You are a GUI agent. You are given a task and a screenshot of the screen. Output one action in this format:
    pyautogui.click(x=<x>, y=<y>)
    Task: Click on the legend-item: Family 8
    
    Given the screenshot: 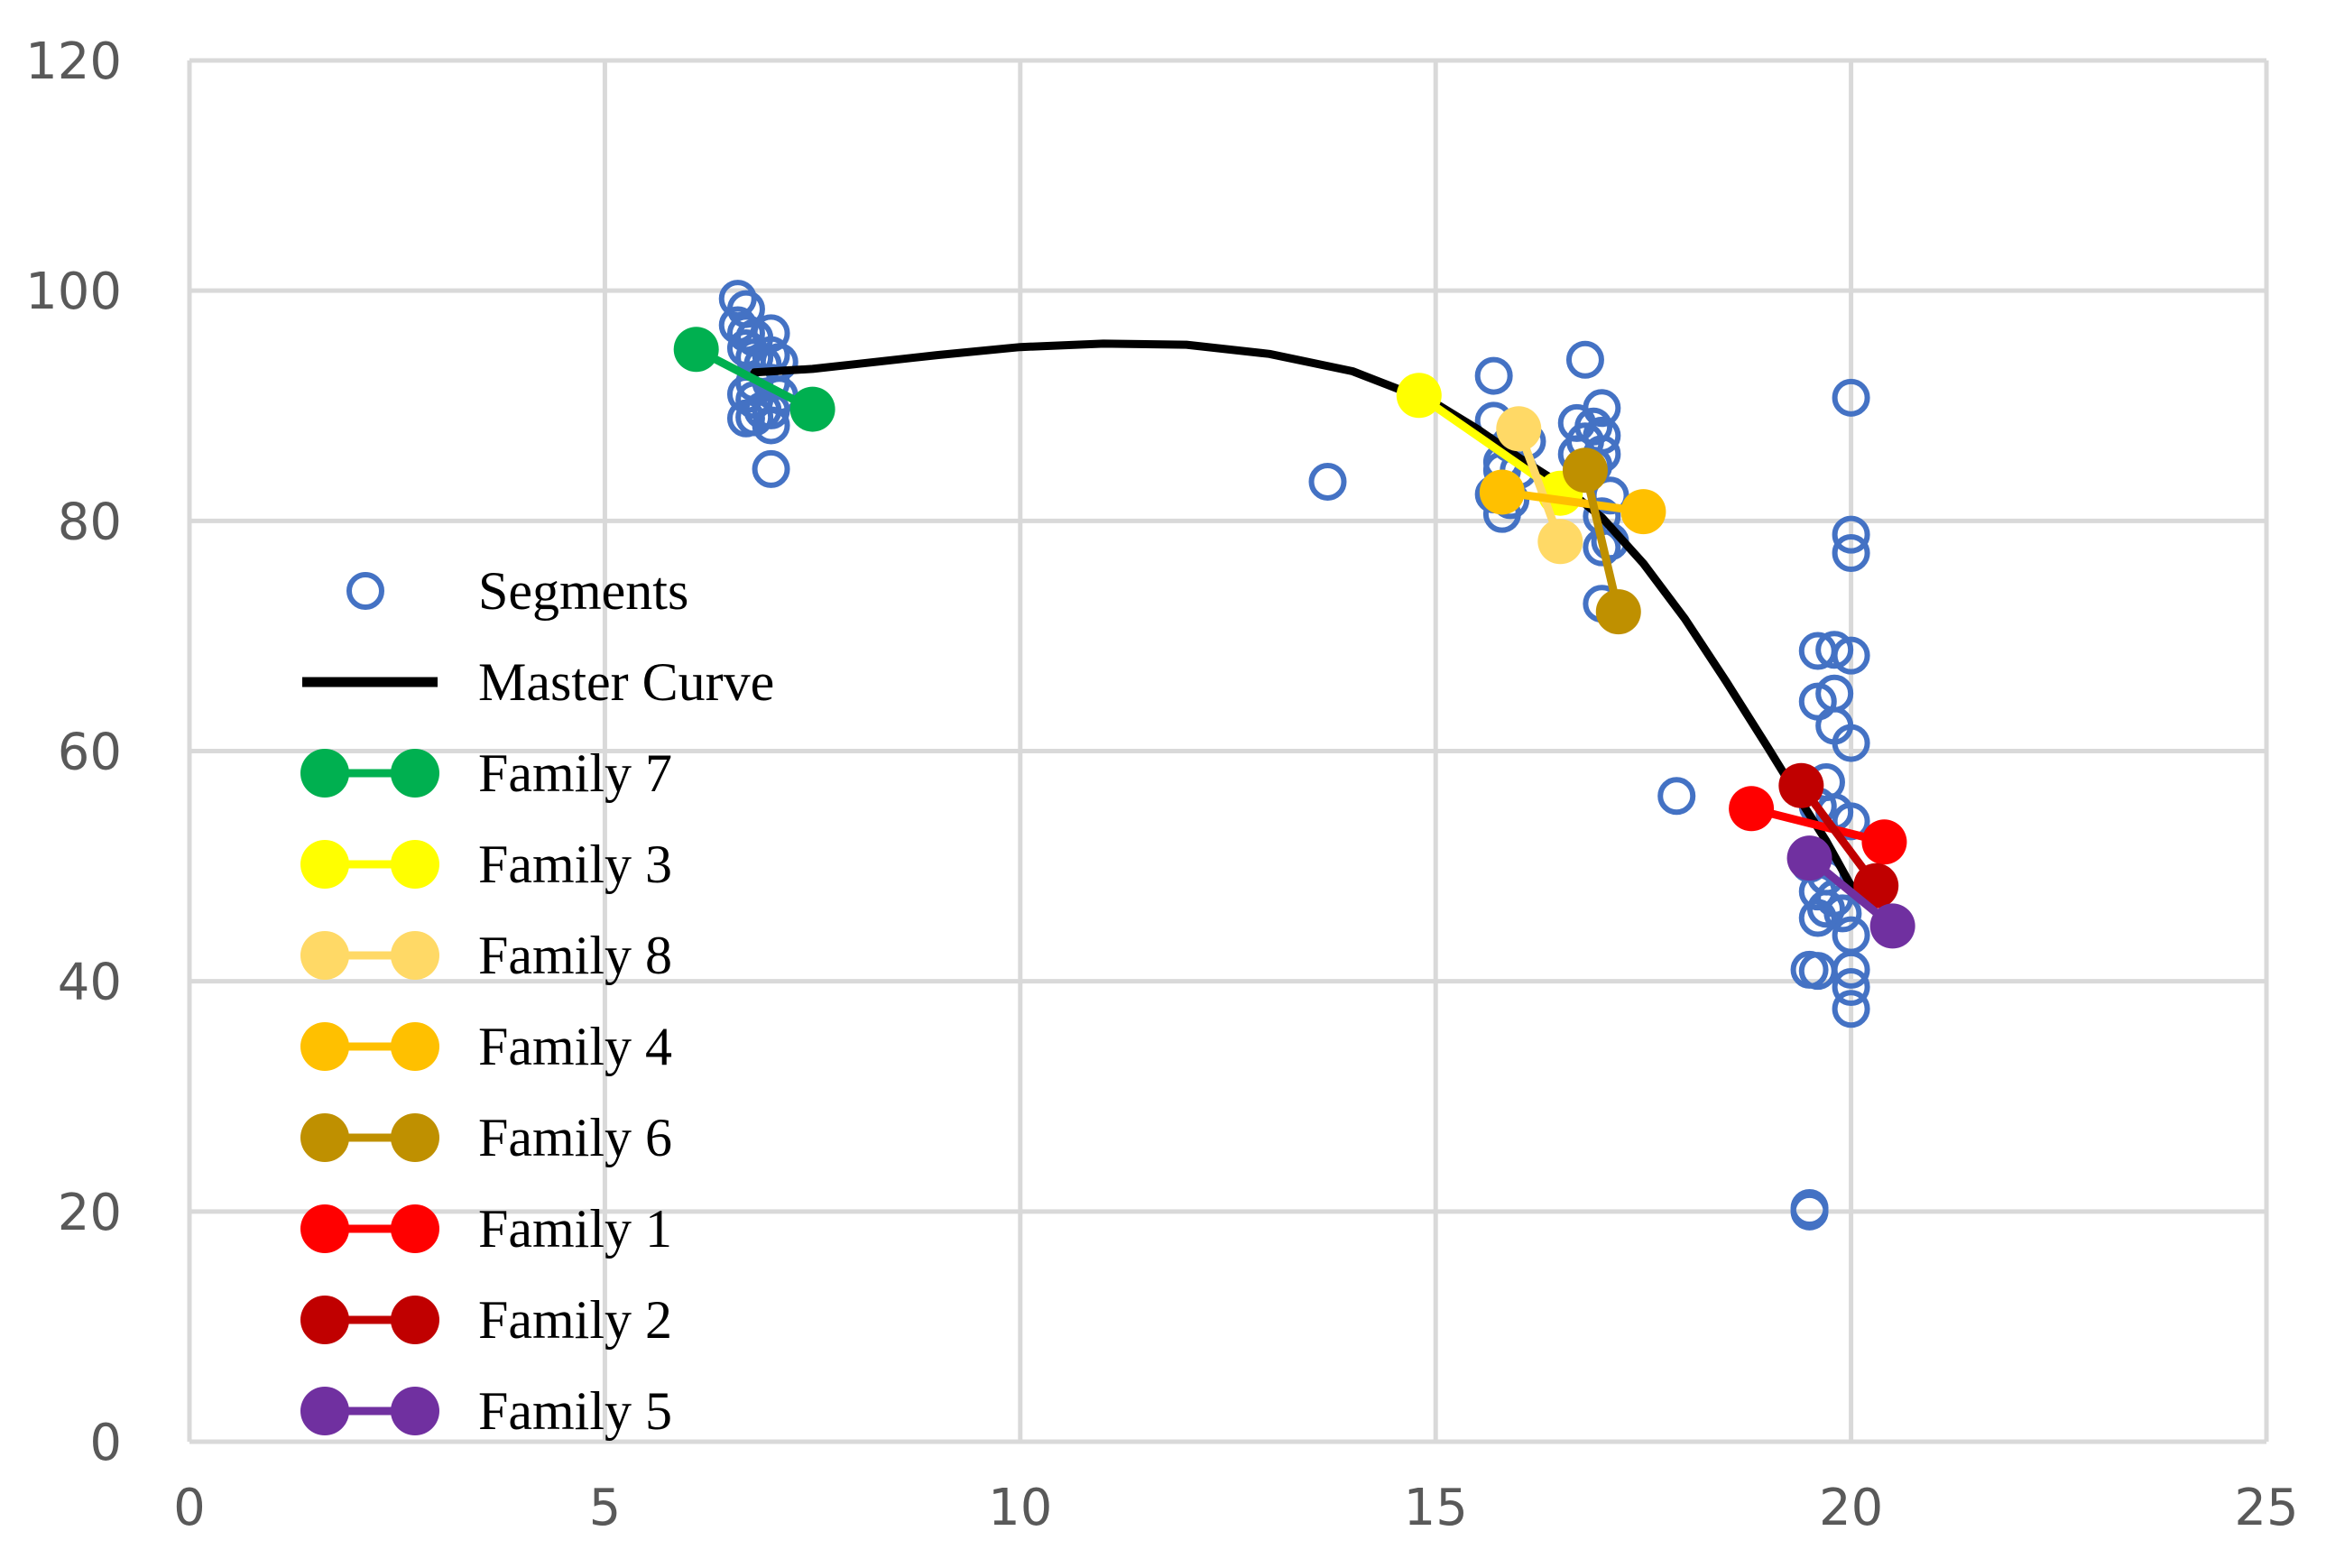 What is the action you would take?
    pyautogui.click(x=486, y=955)
    